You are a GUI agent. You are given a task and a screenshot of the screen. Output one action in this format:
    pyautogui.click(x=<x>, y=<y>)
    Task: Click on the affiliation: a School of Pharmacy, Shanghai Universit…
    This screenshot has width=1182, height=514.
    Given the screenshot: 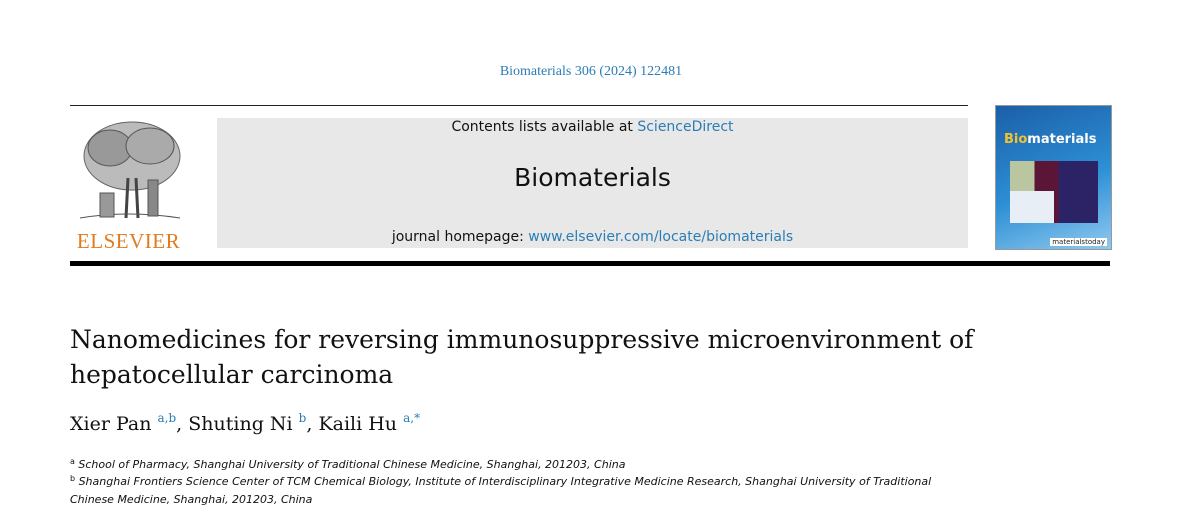 What is the action you would take?
    pyautogui.click(x=348, y=464)
    